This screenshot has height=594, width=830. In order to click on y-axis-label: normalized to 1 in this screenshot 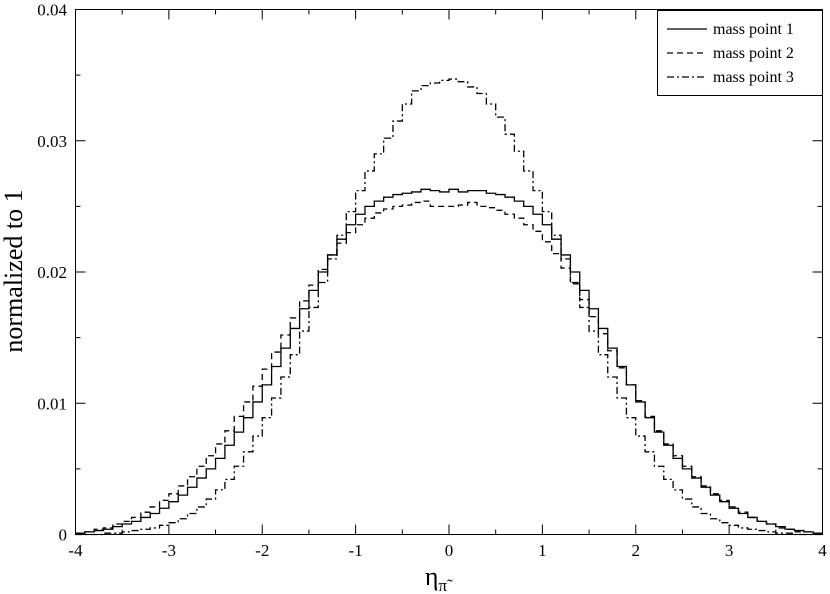, I will do `click(14, 270)`.